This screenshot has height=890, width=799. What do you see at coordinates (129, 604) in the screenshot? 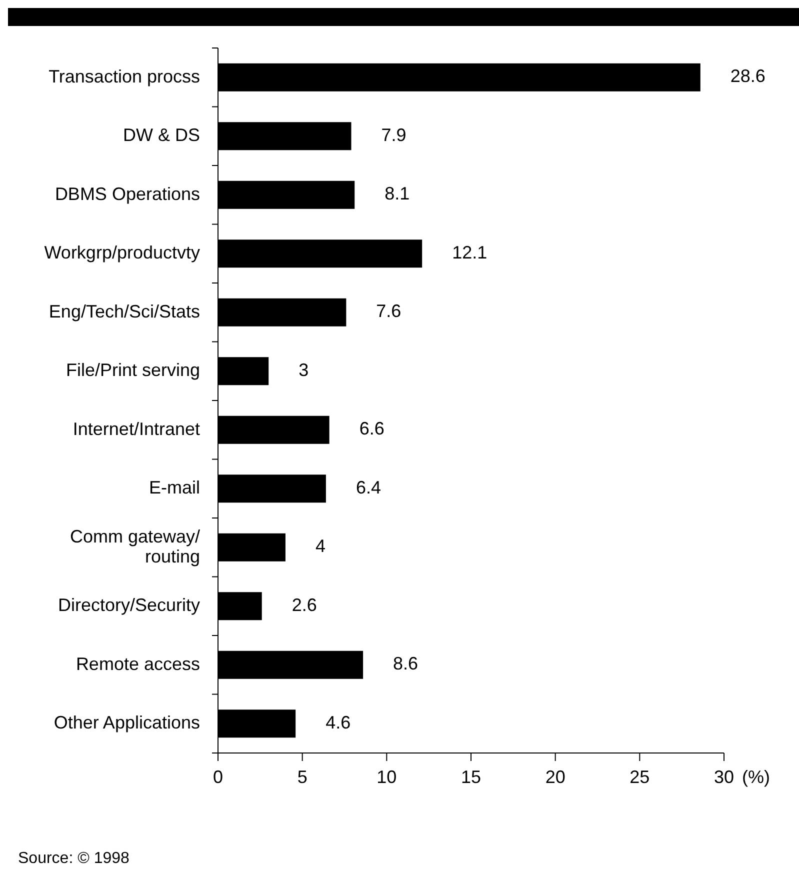
I see `y-tick-label: Directory/Security` at bounding box center [129, 604].